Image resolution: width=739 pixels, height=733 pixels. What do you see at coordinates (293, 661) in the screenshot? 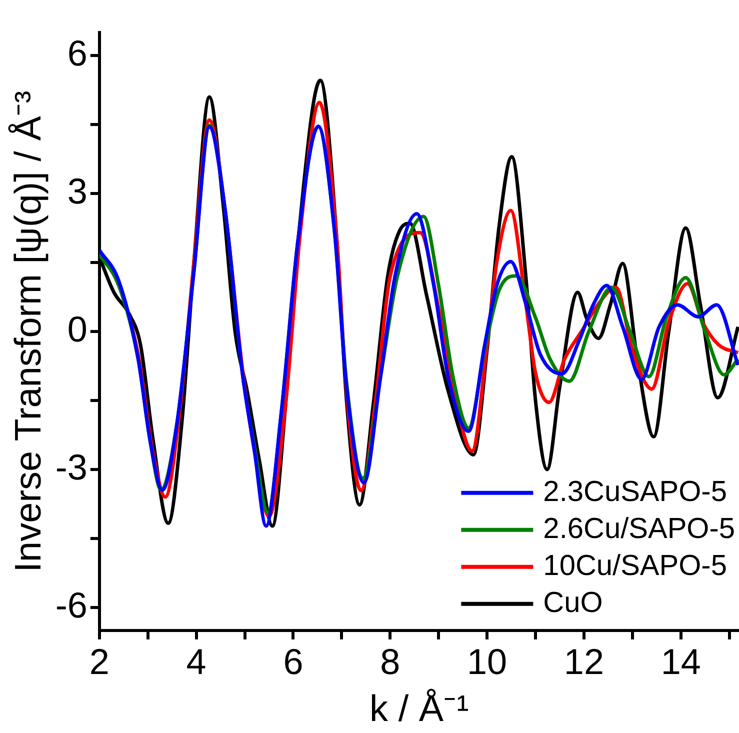
I see `x-tick-label: 6` at bounding box center [293, 661].